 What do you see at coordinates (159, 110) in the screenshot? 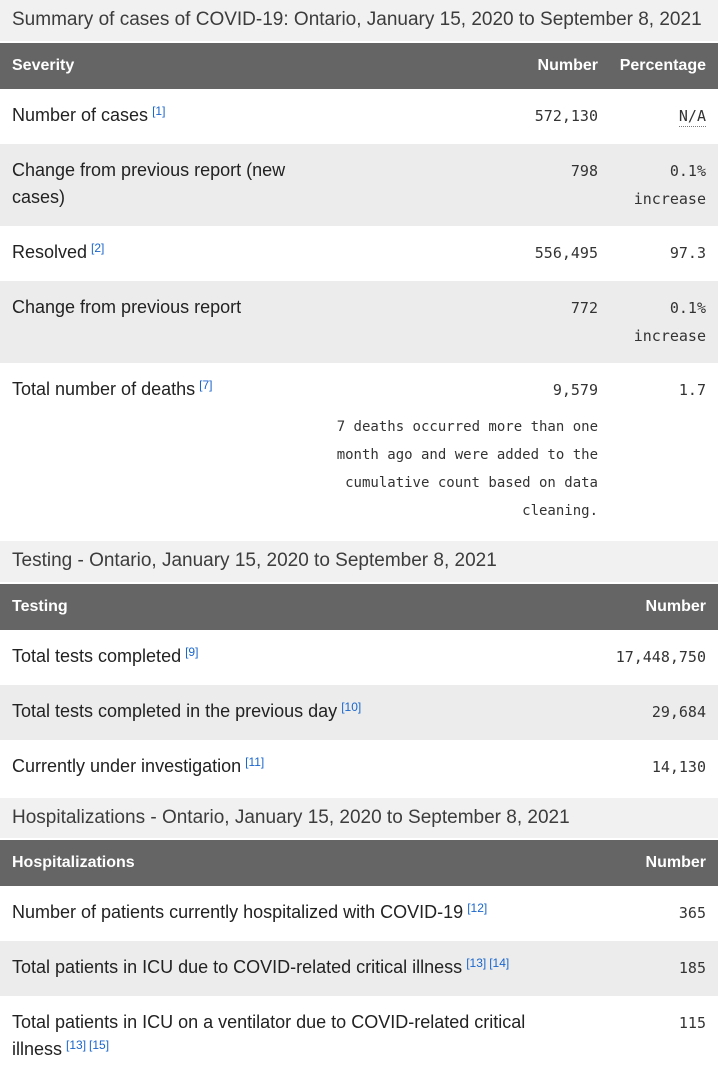
I see `footnote-link-1: [1]` at bounding box center [159, 110].